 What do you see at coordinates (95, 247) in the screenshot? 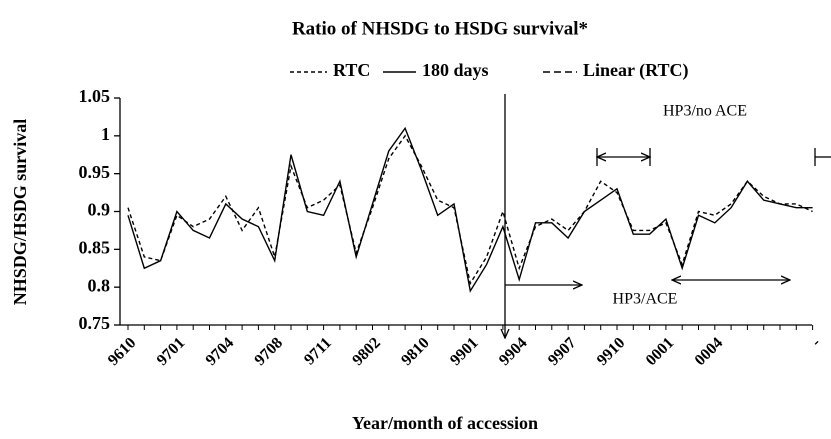
I see `y-tick-label: 0.85` at bounding box center [95, 247].